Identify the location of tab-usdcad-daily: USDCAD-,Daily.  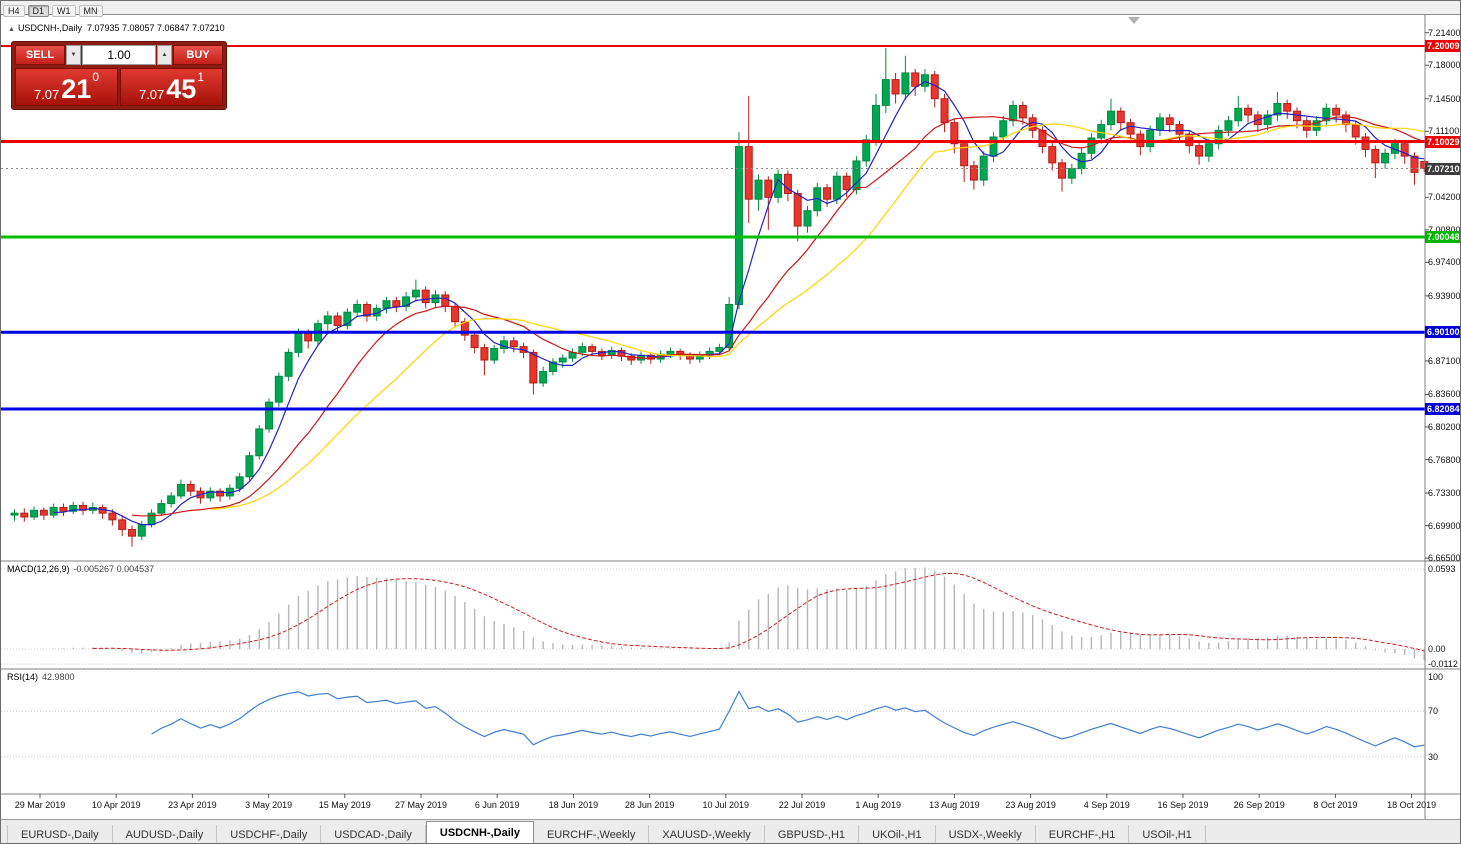
(373, 834).